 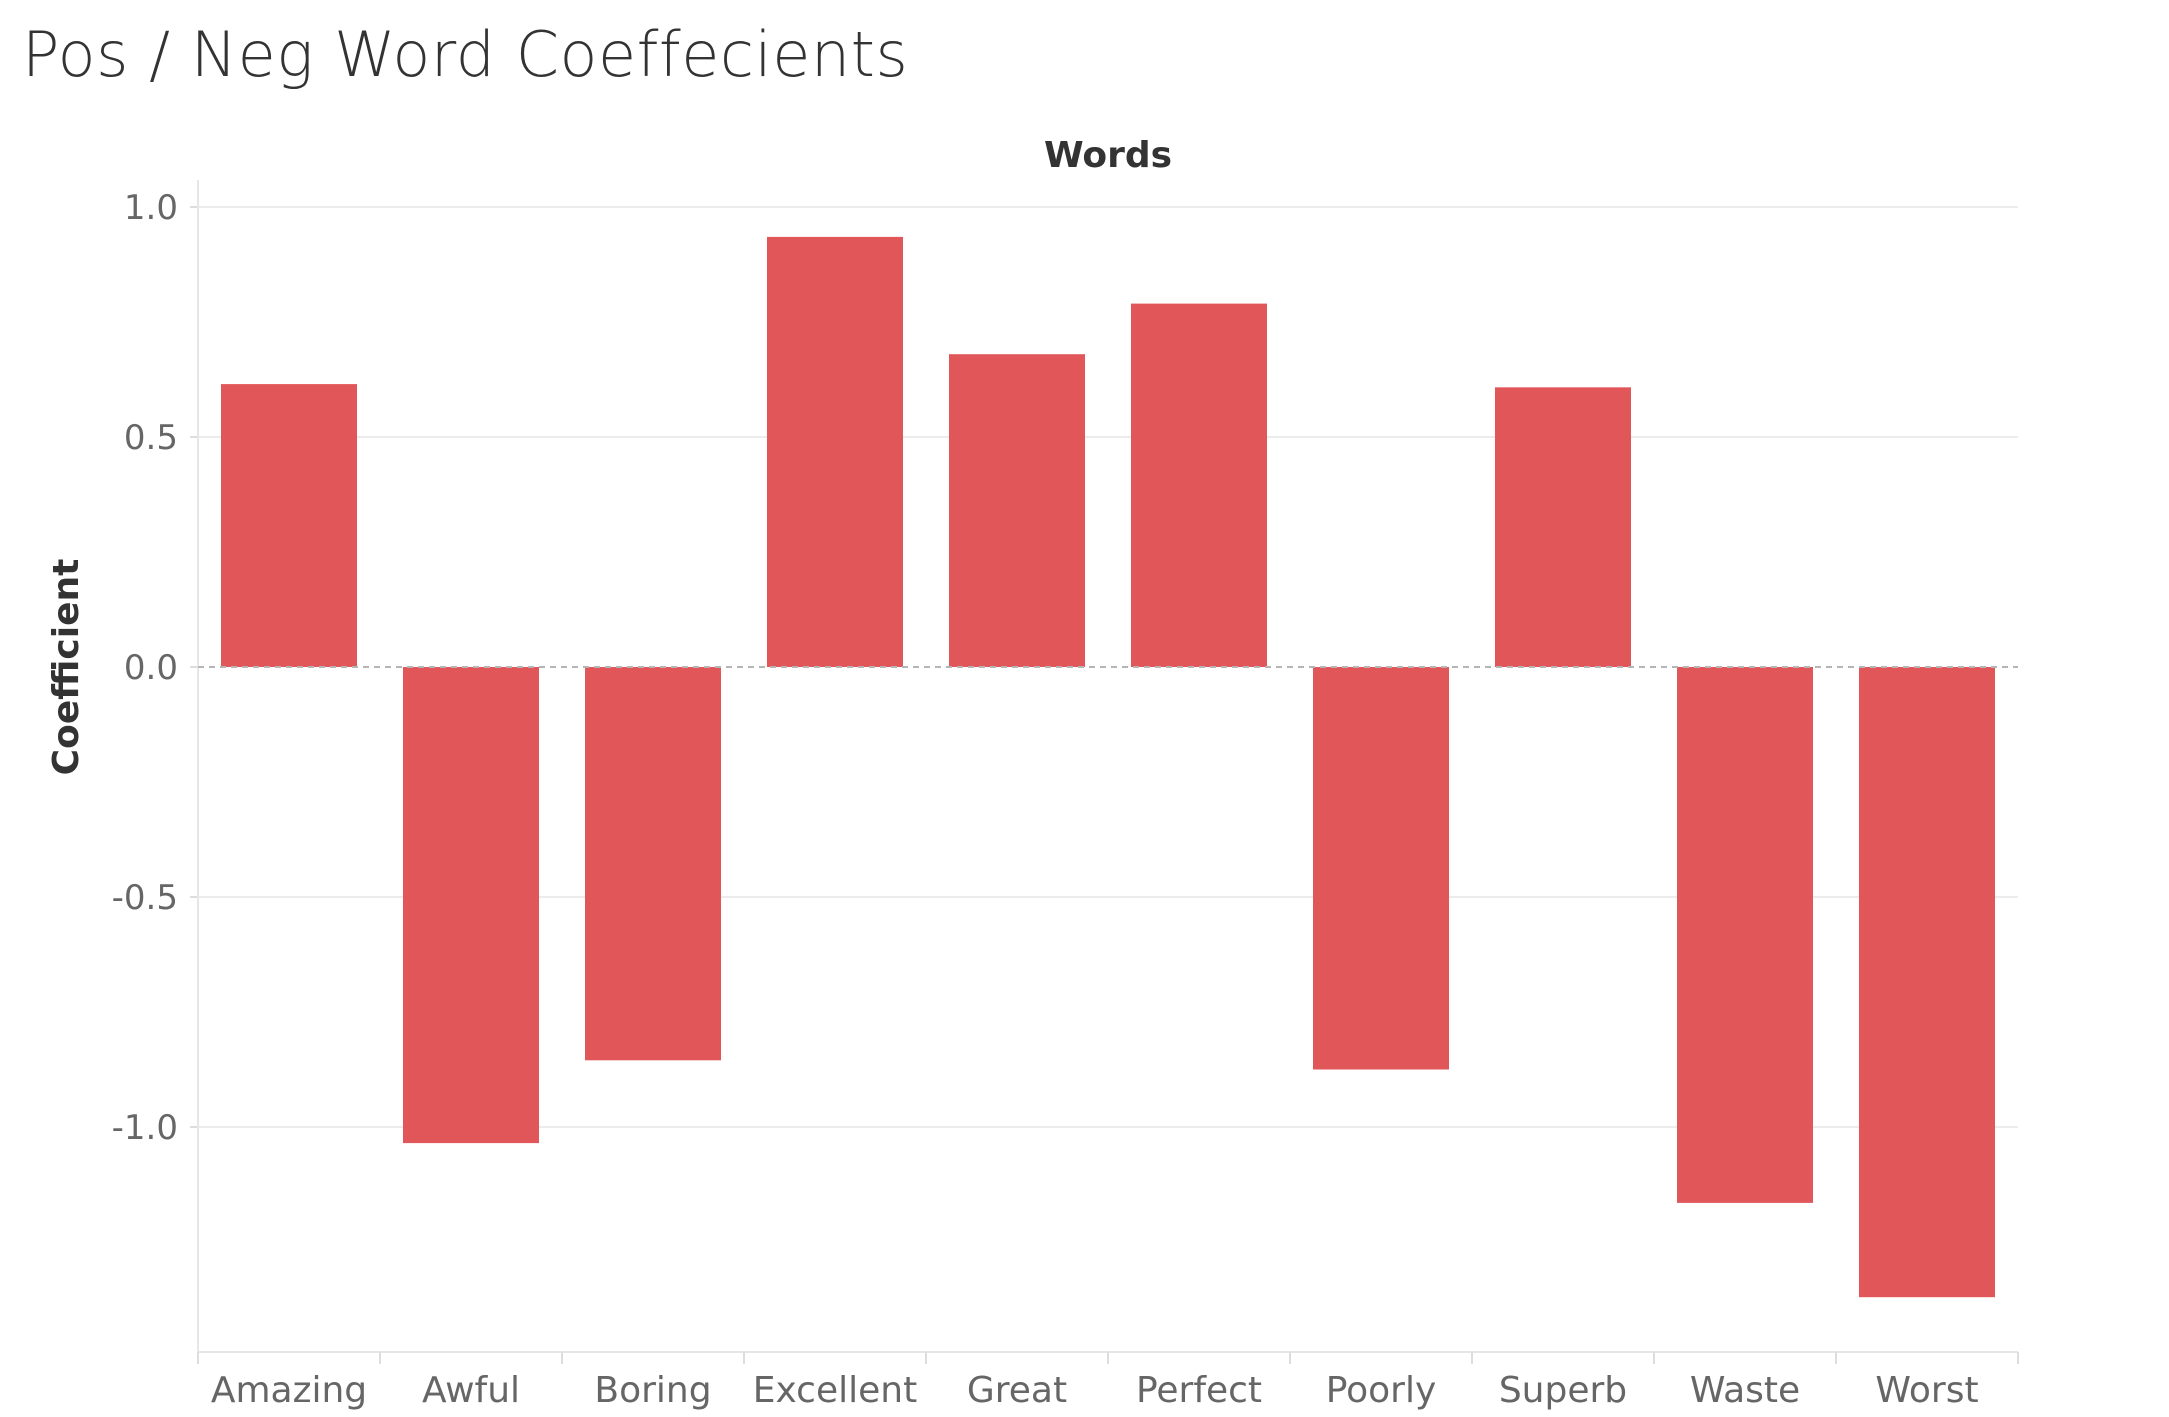 What do you see at coordinates (835, 451) in the screenshot?
I see `bar-excellent` at bounding box center [835, 451].